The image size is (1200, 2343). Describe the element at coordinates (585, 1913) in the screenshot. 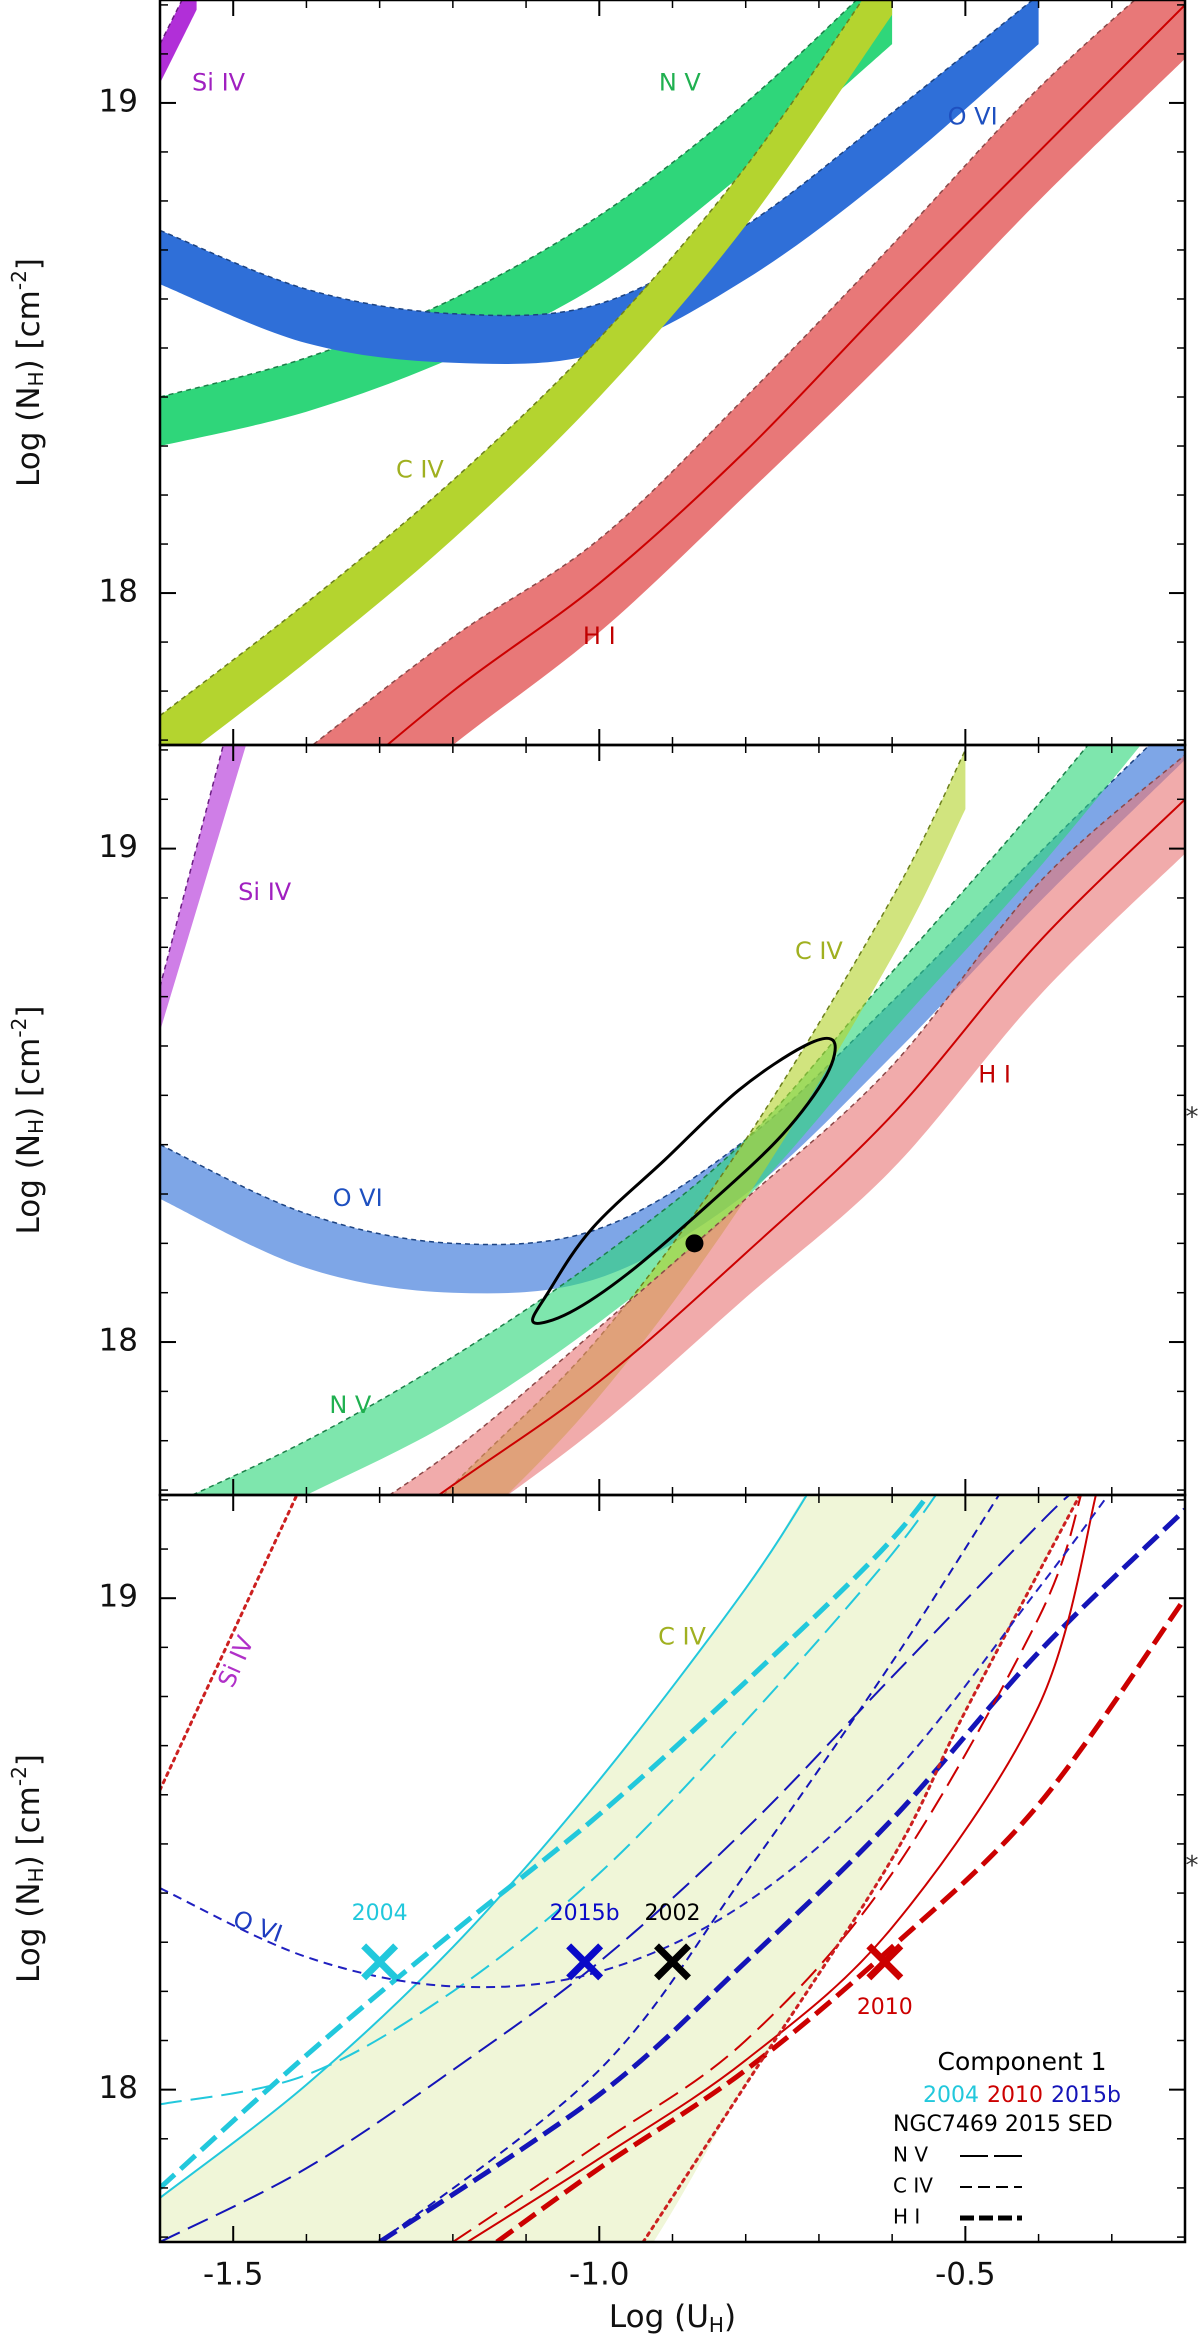

I see `marker-label: 2015b` at that location.